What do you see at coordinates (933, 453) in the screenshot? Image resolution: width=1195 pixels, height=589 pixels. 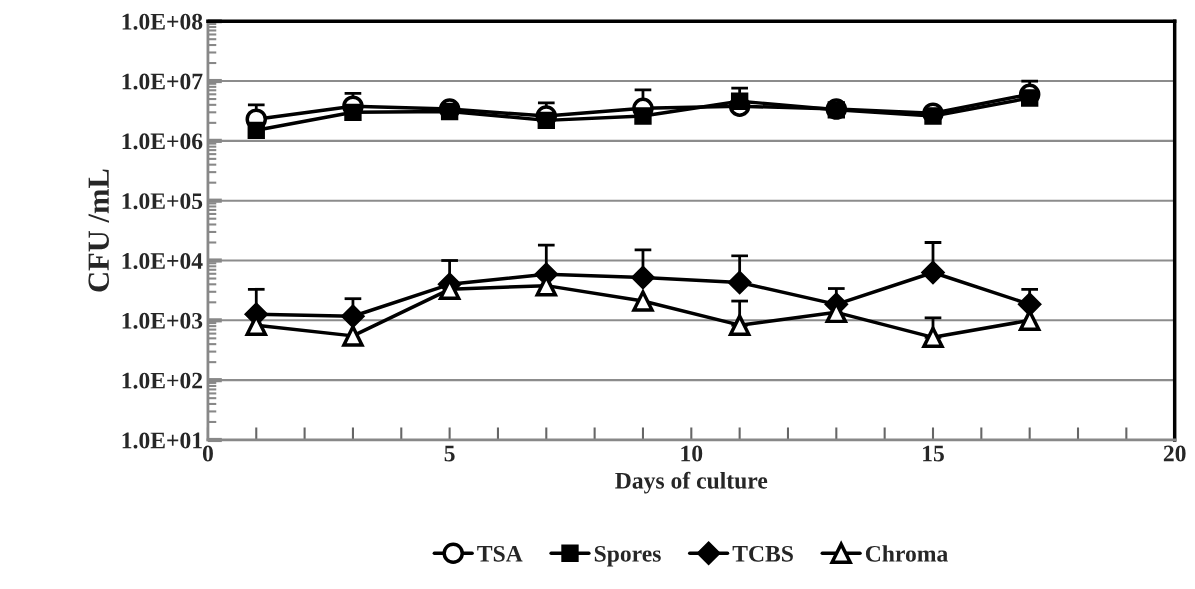 I see `x-tick-label: 15` at bounding box center [933, 453].